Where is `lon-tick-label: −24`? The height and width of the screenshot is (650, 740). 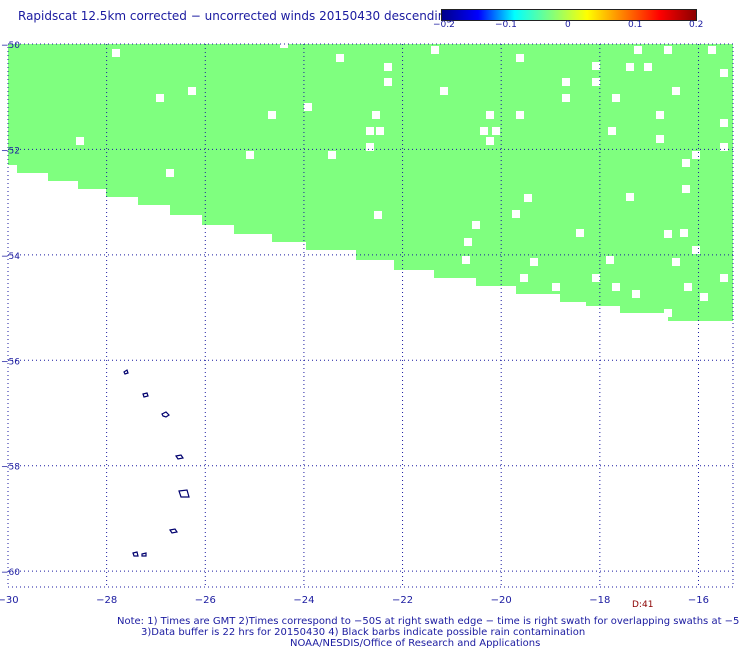
lon-tick-label: −24 is located at coordinates (303, 600).